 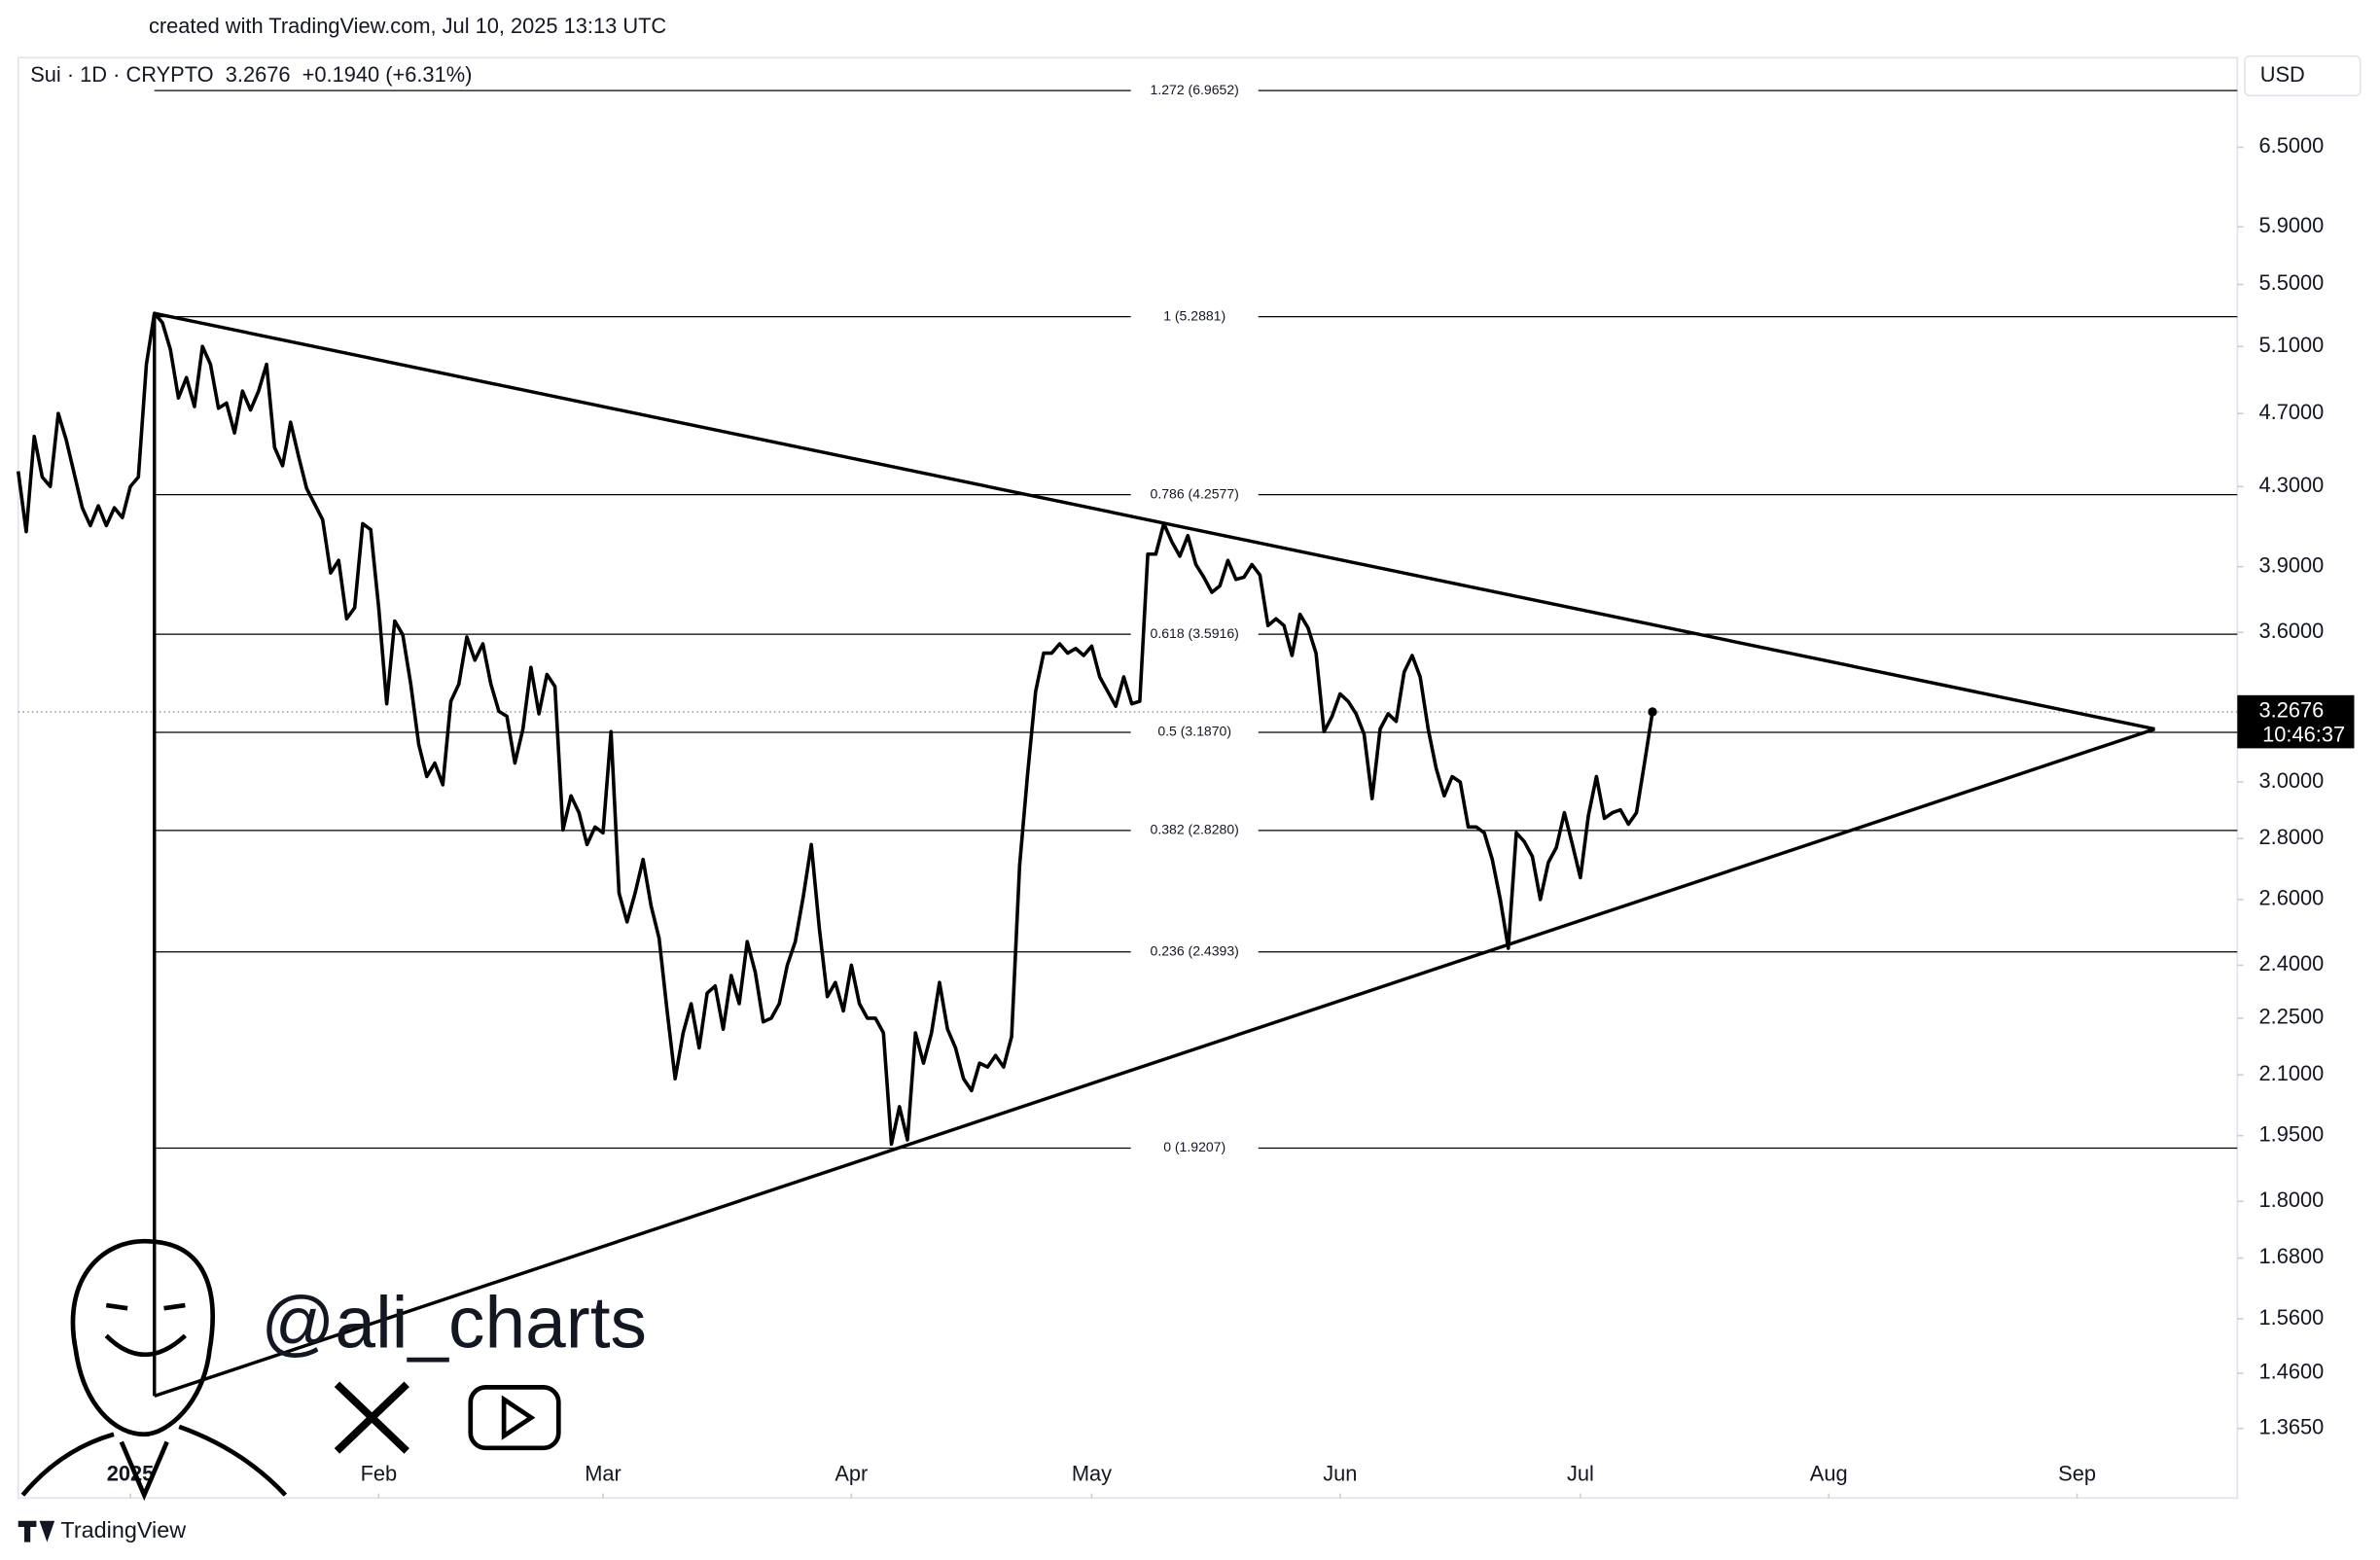 I want to click on x-tick-label: Mar, so click(x=603, y=1474).